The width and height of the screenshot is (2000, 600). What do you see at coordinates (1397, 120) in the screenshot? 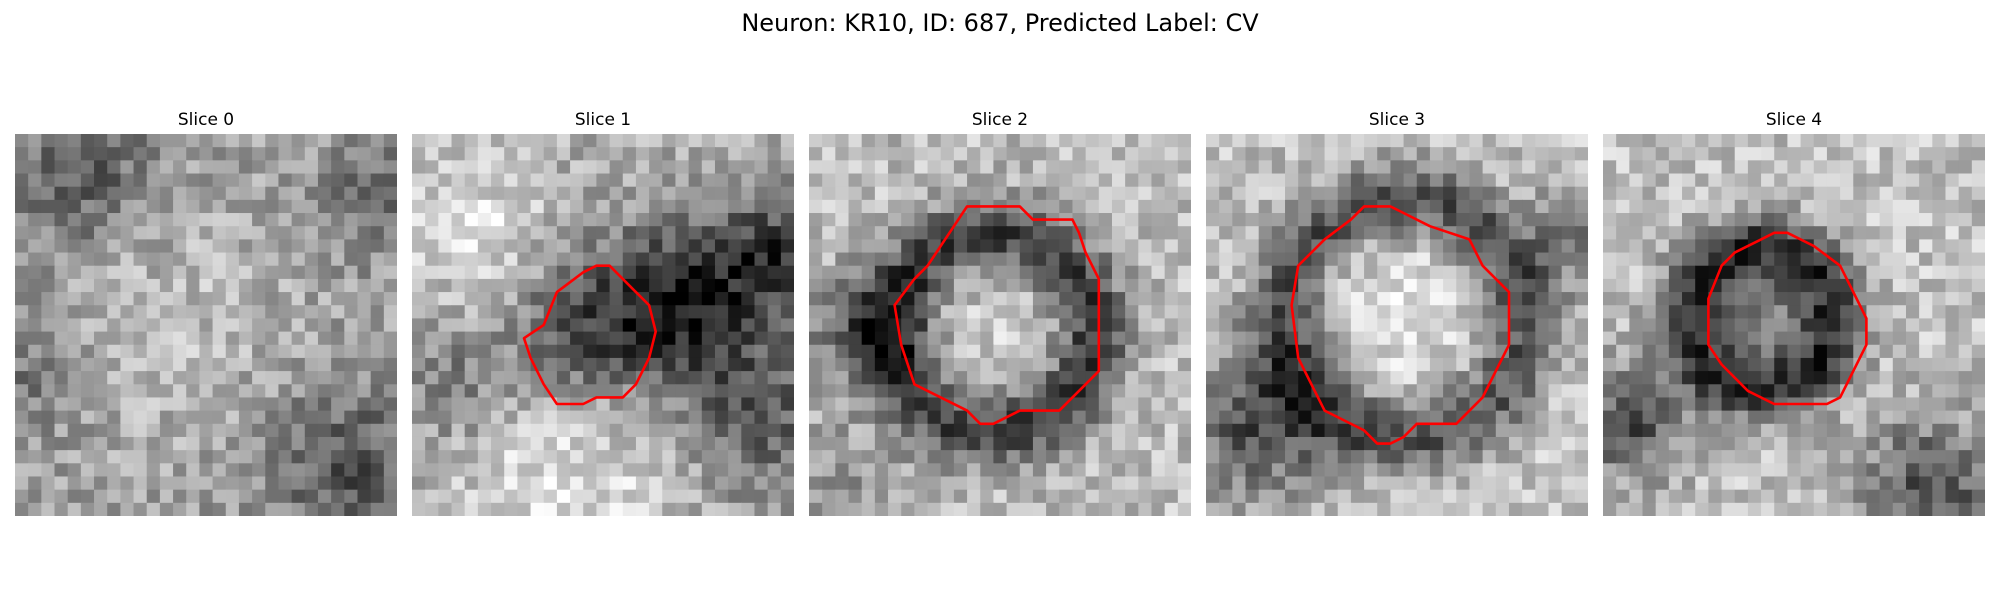
I see `panel-title: Slice 3` at bounding box center [1397, 120].